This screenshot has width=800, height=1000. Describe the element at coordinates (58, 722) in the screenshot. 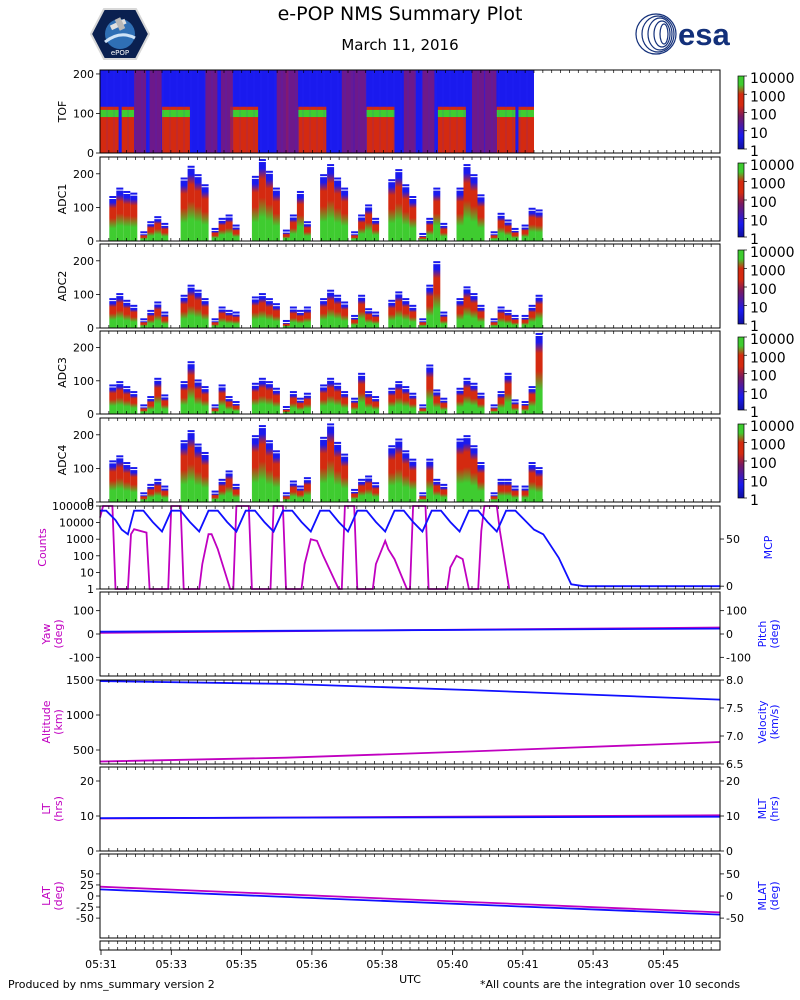

I see `y-axis-label-altitude-velocity-line: (km)` at that location.